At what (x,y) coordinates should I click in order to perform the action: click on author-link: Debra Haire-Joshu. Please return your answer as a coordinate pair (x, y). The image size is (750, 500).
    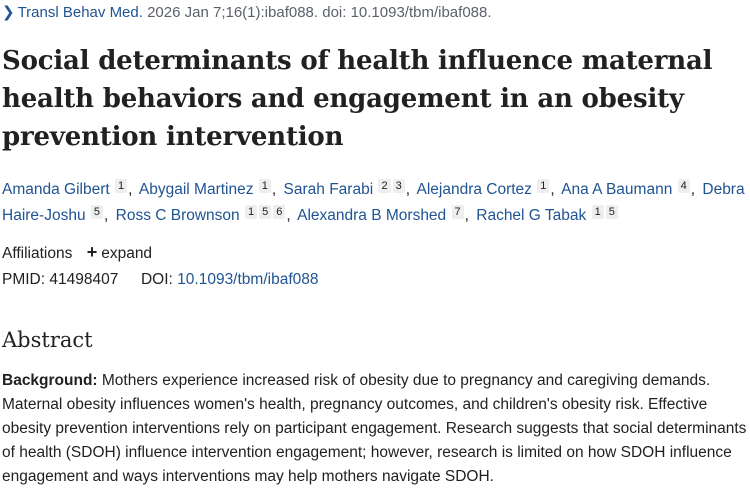
    Looking at the image, I should click on (373, 202).